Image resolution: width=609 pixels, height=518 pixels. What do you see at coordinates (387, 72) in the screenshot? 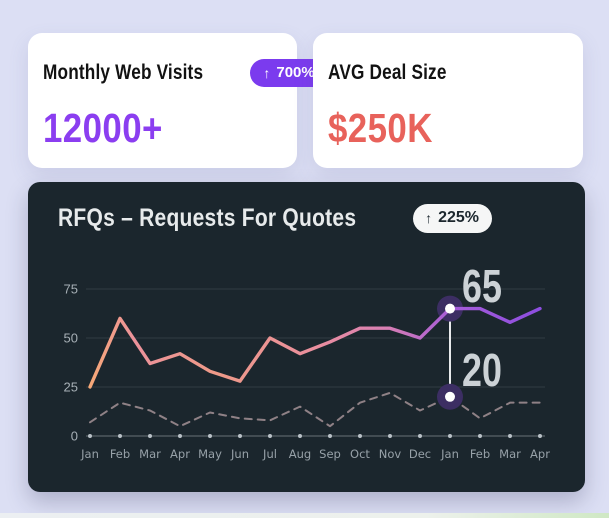
I see `stat-card-title: AVG Deal Size` at bounding box center [387, 72].